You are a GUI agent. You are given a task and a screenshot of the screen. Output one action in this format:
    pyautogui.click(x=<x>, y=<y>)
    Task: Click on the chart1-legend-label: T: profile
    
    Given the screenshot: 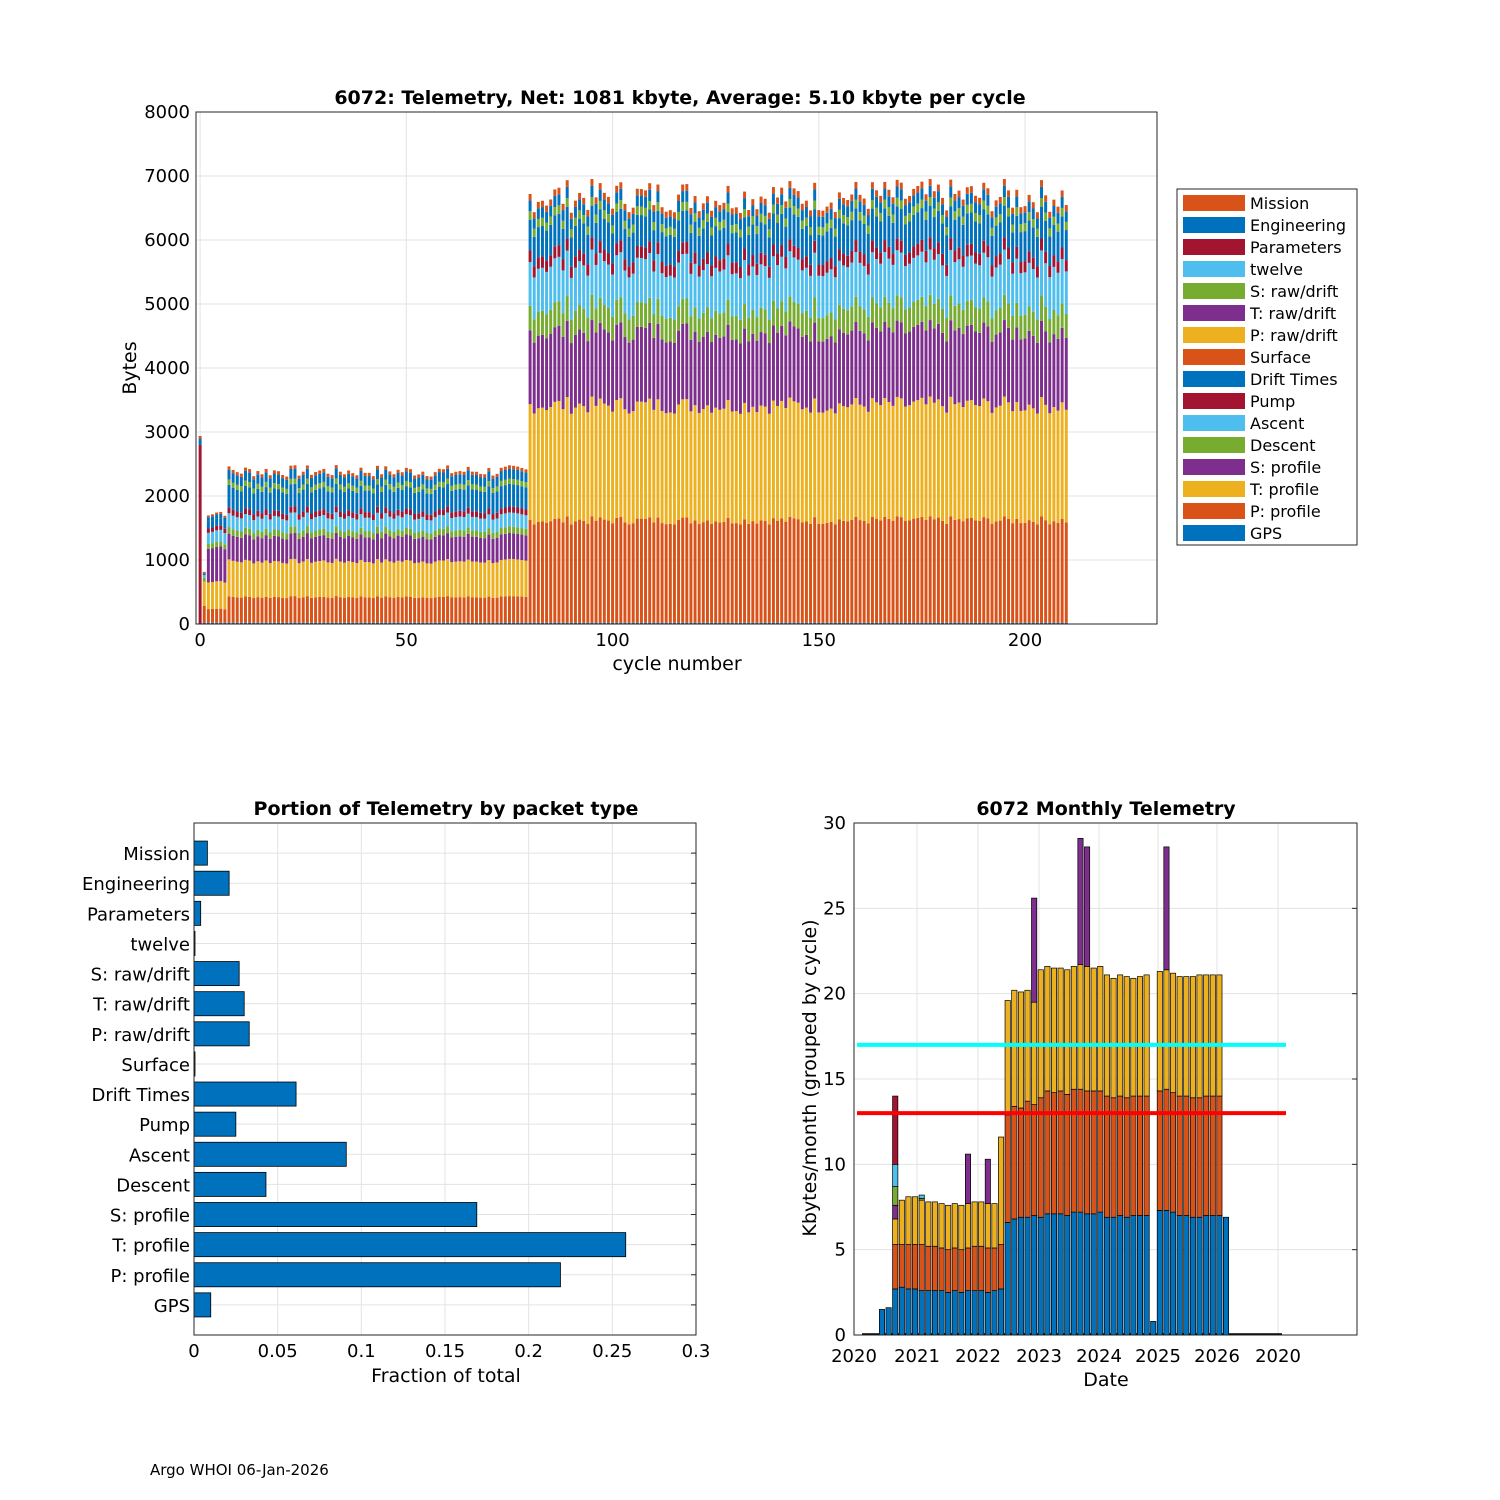 What is the action you would take?
    pyautogui.click(x=1284, y=489)
    